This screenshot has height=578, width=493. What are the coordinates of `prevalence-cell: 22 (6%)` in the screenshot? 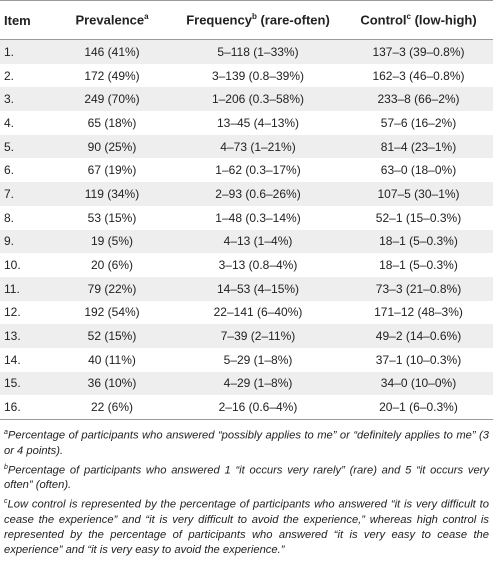 It's located at (112, 408).